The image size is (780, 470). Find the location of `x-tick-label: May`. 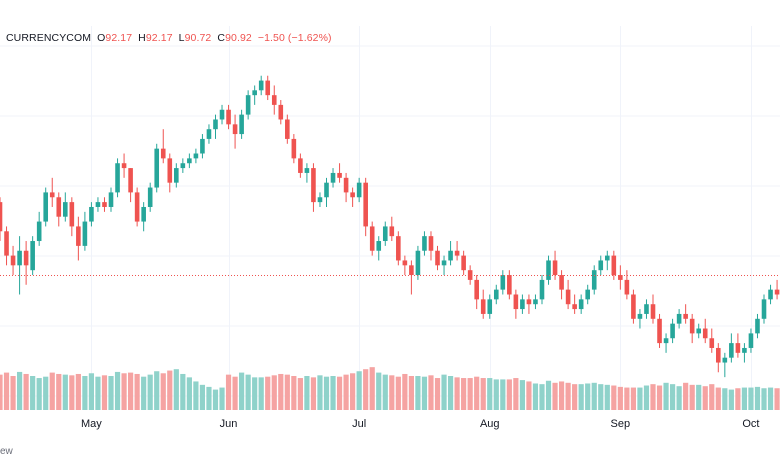

x-tick-label: May is located at coordinates (91, 424).